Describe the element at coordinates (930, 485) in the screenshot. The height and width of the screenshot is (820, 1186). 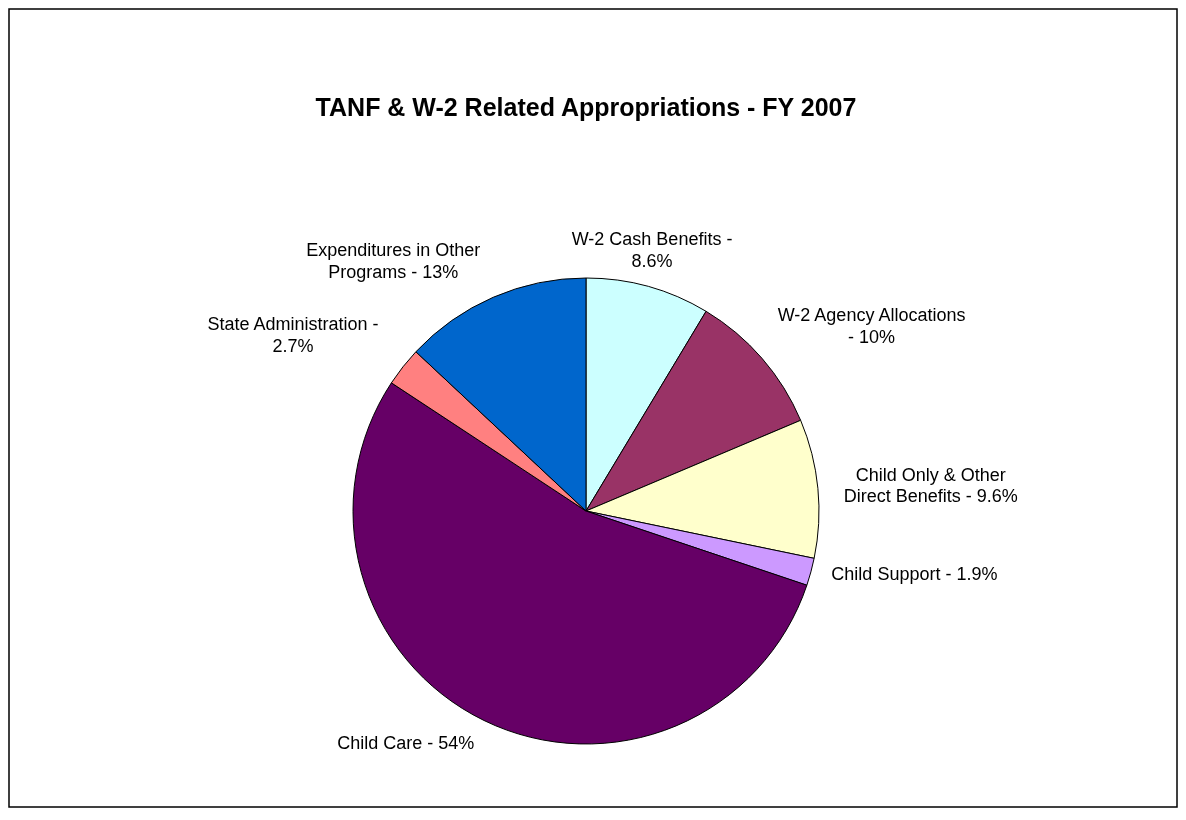
I see `slice-label: Child Only & Other Direct Benefits - 9.6%` at that location.